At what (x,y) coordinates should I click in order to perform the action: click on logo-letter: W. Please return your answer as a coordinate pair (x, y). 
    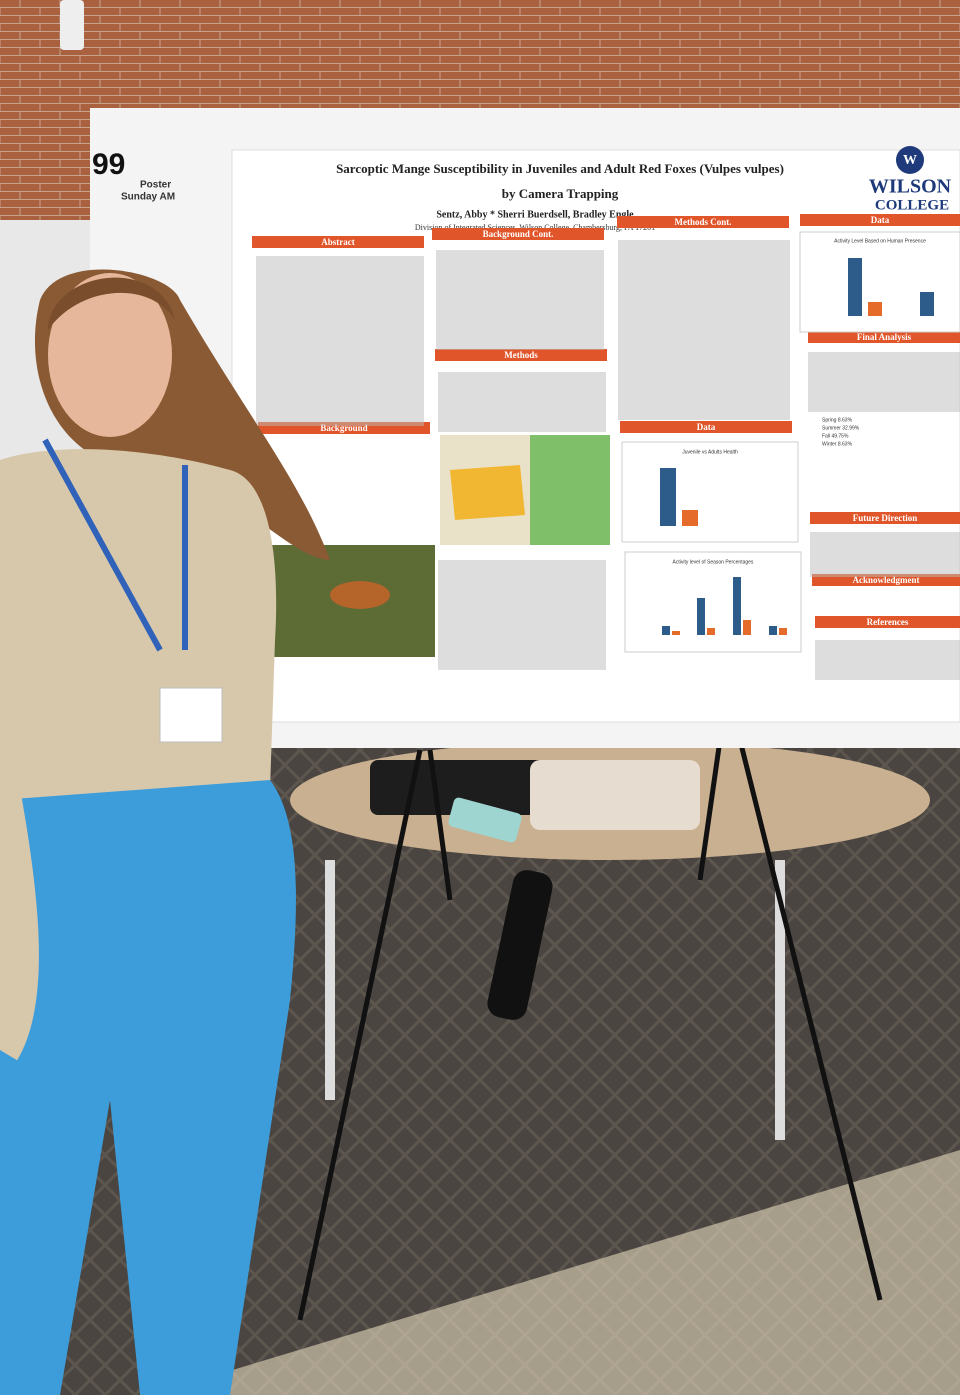
    Looking at the image, I should click on (910, 160).